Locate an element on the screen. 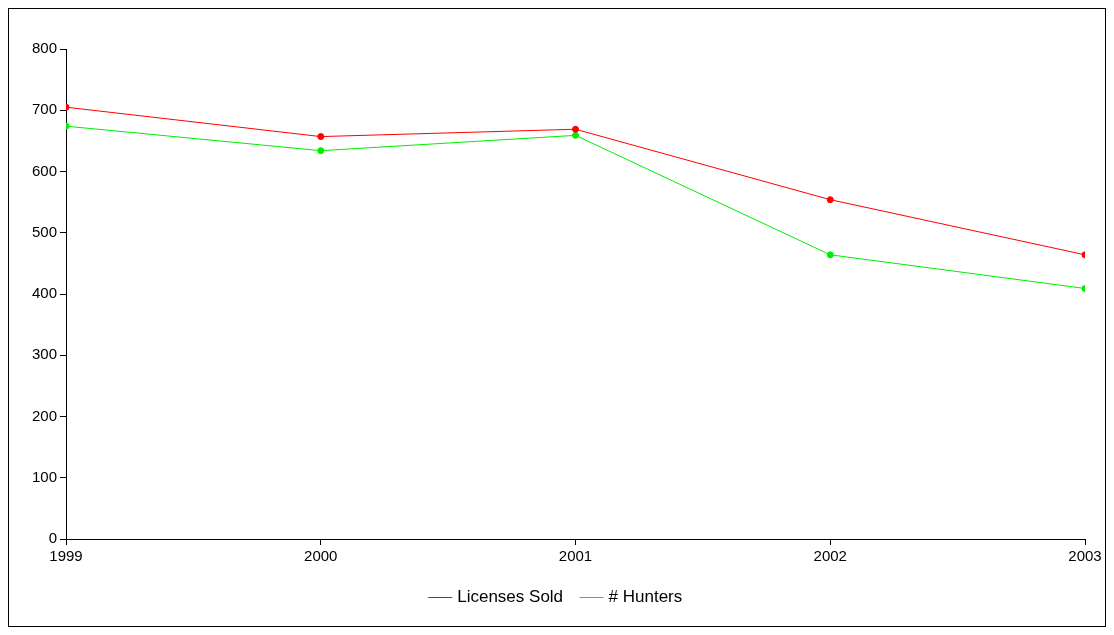 This screenshot has width=1114, height=635. legend-label: # Hunters is located at coordinates (645, 597).